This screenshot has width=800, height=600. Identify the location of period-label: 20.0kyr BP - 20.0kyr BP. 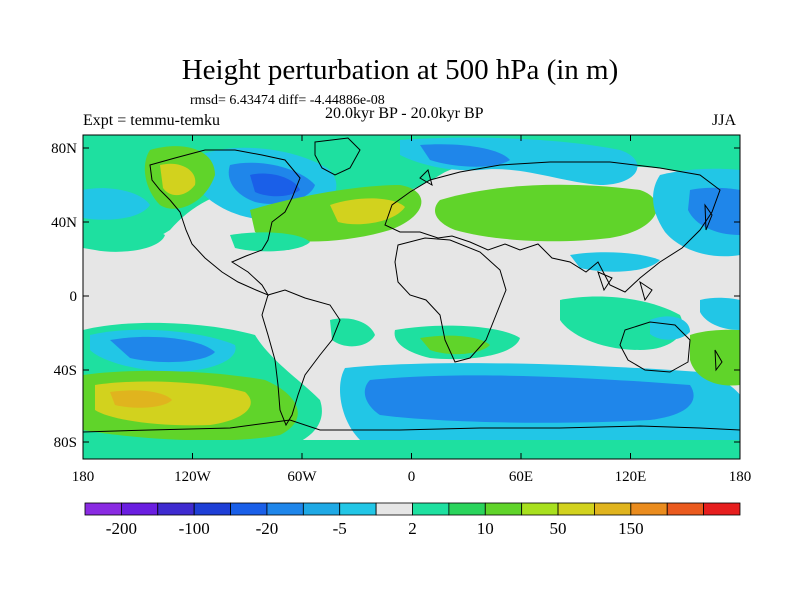
(404, 113).